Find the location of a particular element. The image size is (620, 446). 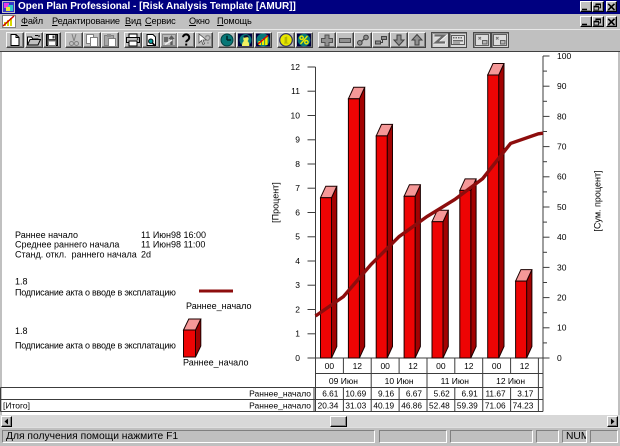

svg-text: 11 is located at coordinates (295, 91).